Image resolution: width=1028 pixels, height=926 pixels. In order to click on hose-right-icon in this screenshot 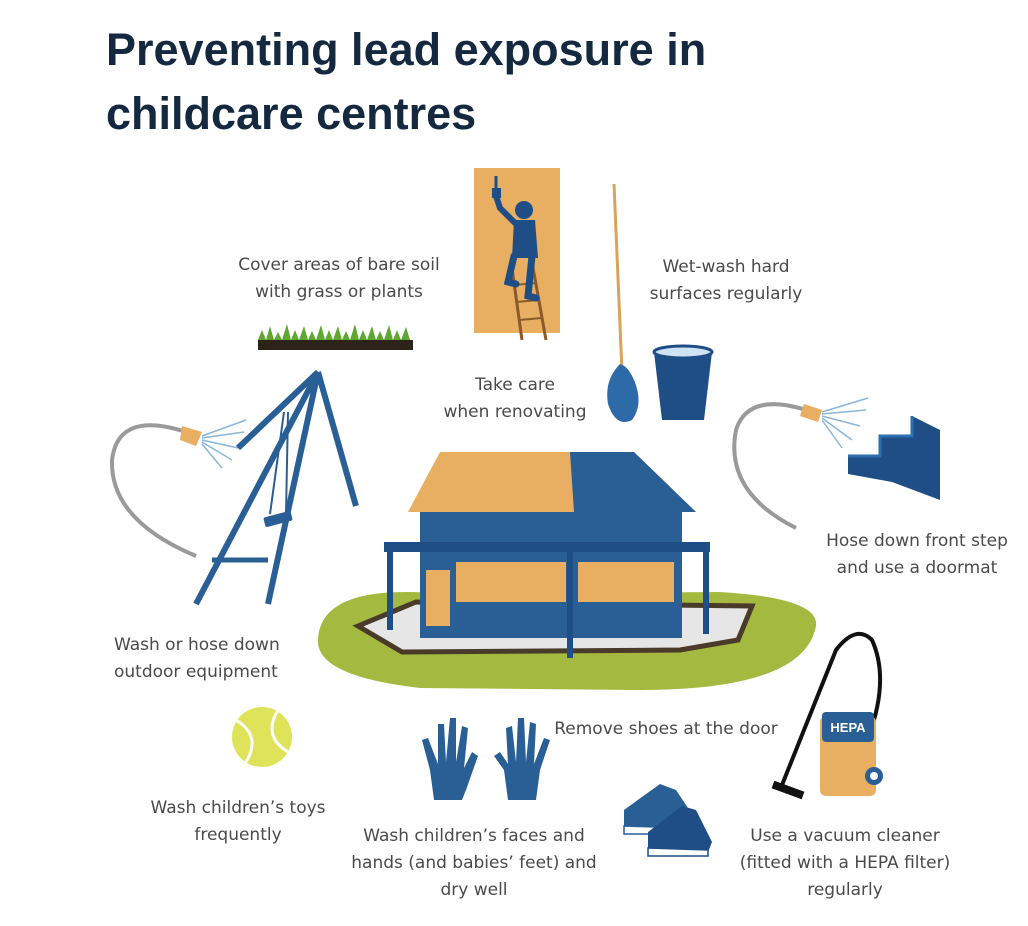, I will do `click(800, 463)`.